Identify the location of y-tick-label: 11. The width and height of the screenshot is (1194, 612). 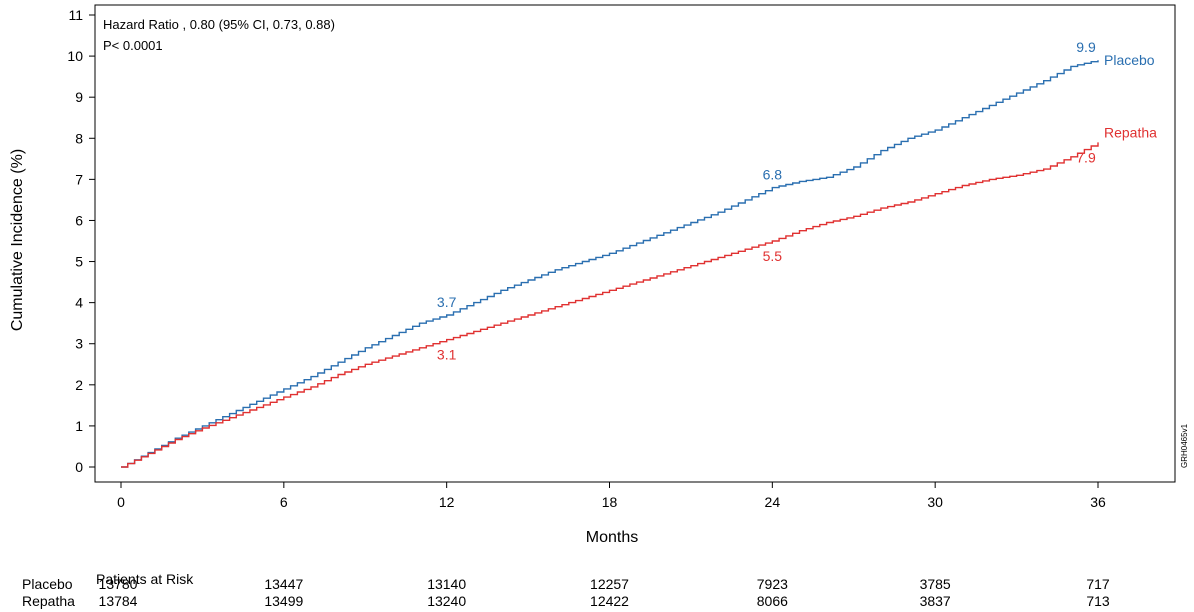
(75, 15).